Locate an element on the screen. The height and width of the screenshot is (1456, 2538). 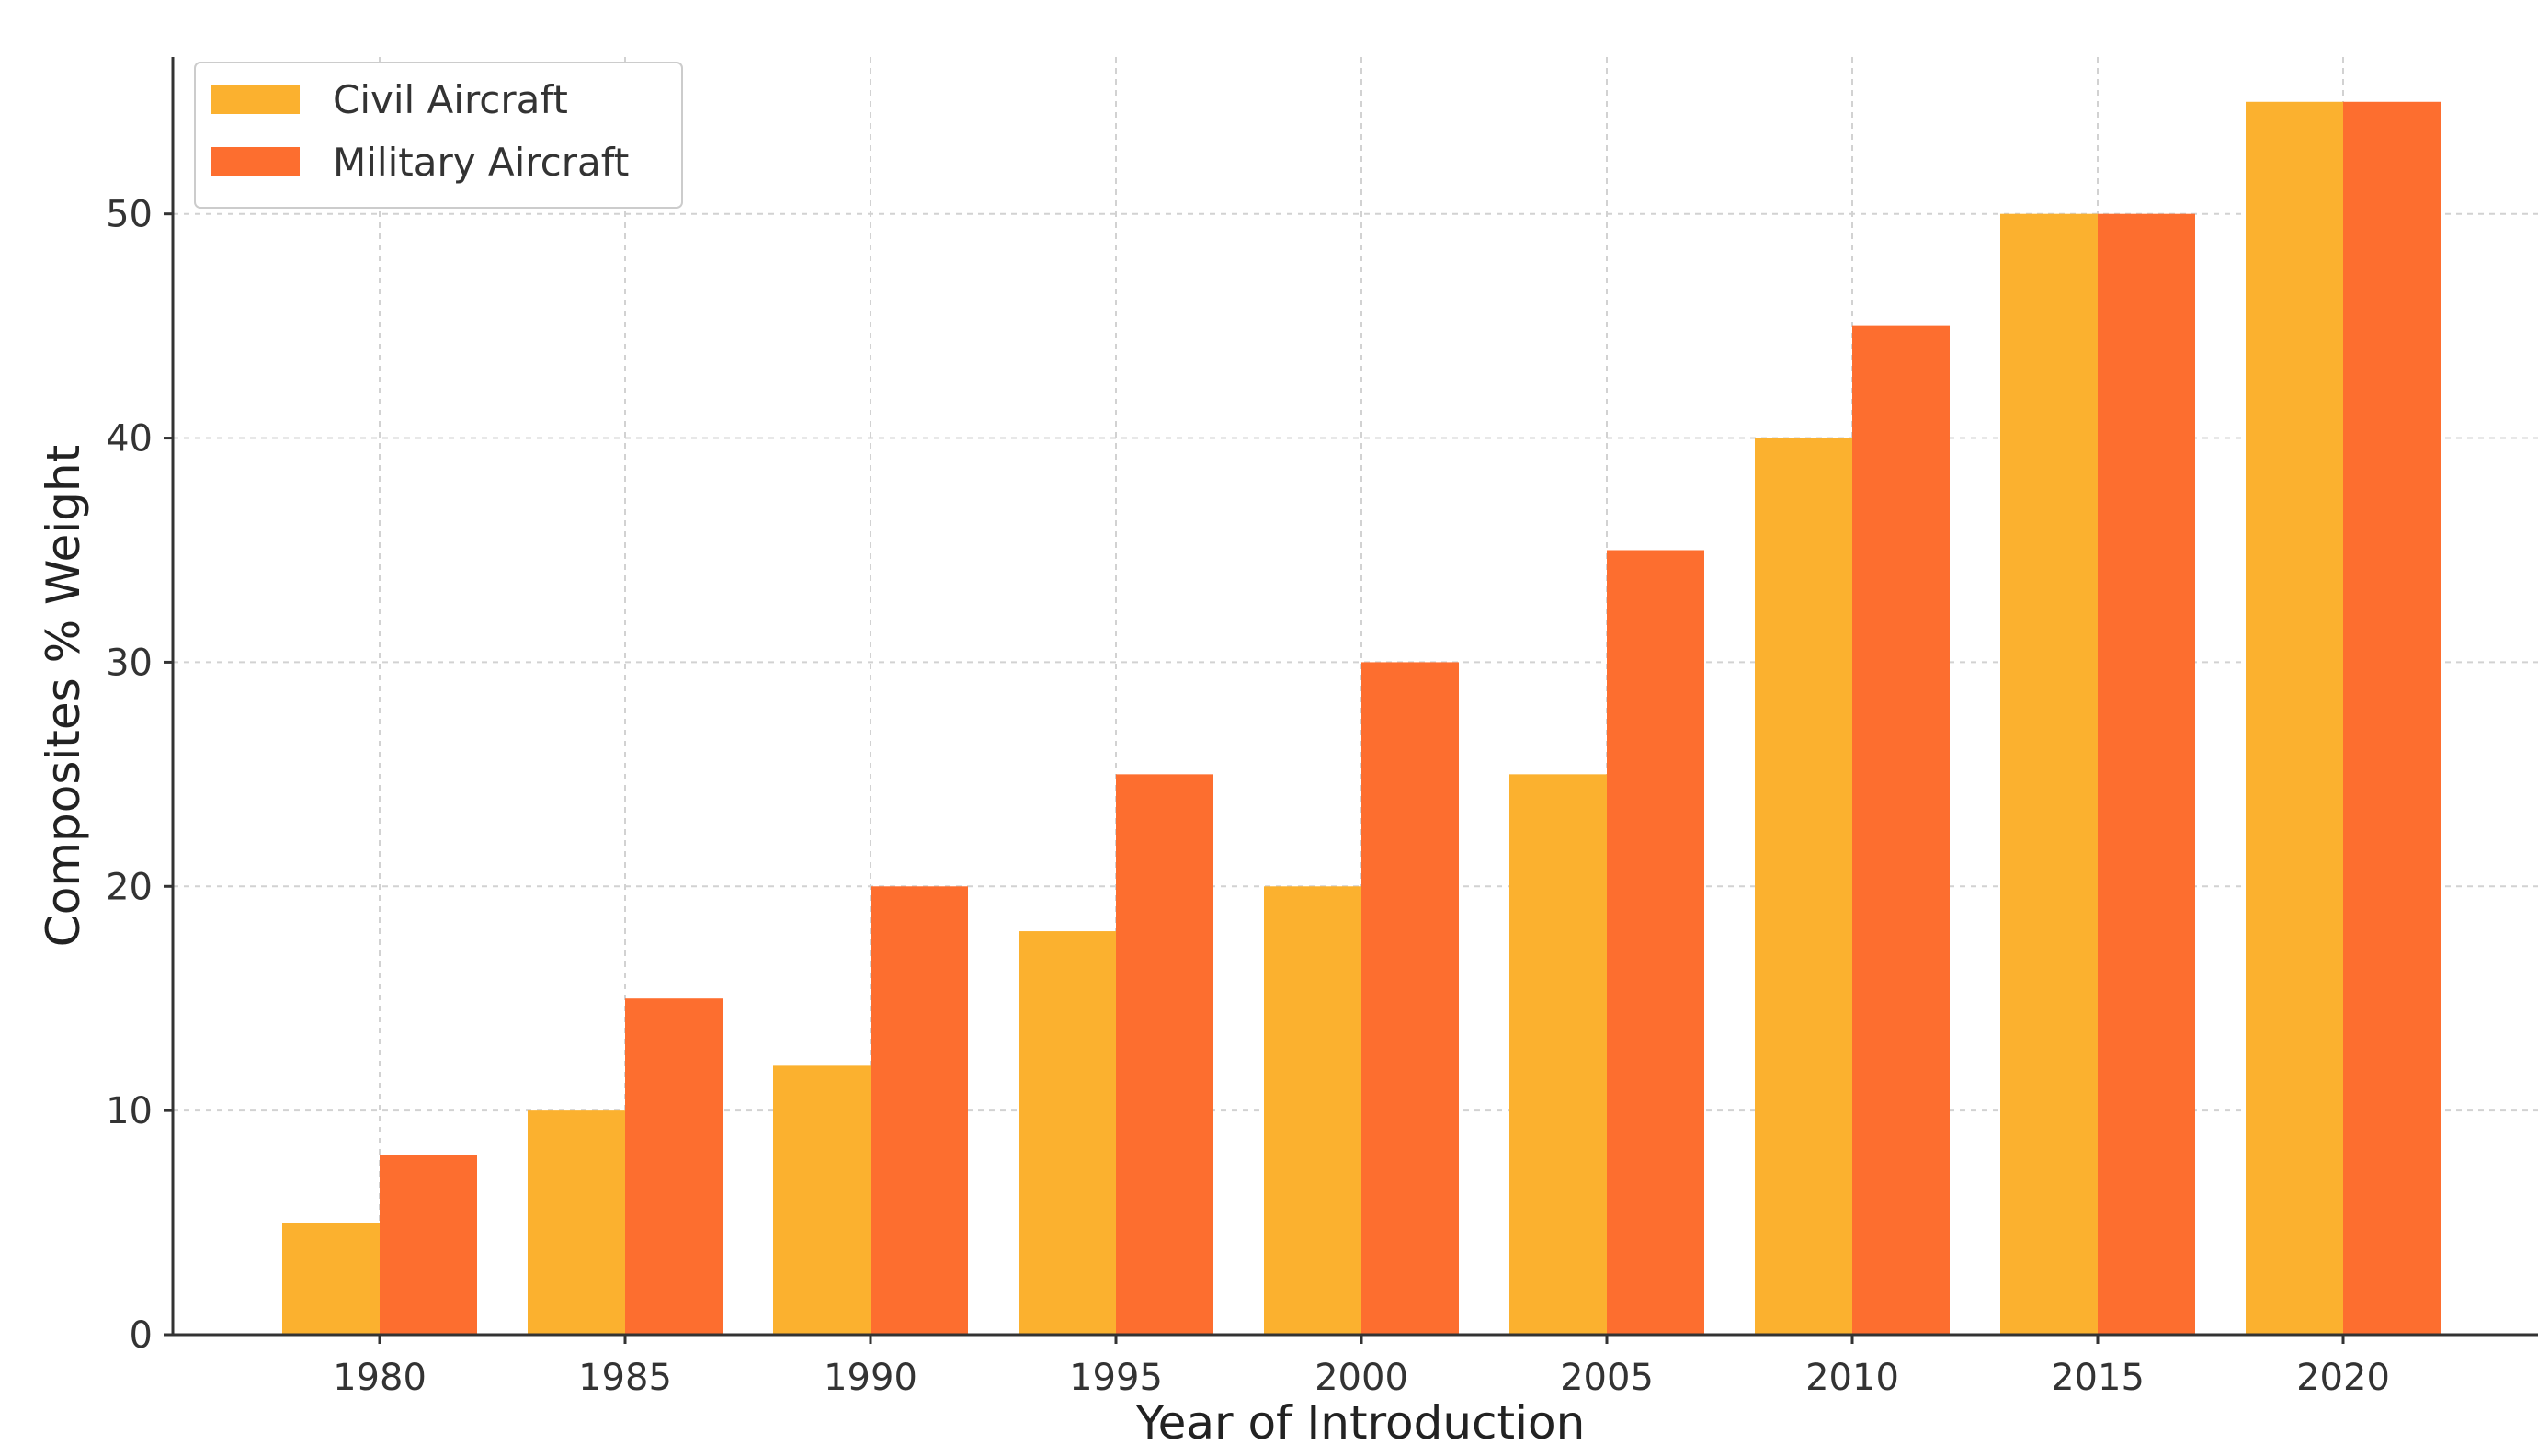
y-tick-label-20: 20 is located at coordinates (129, 887).